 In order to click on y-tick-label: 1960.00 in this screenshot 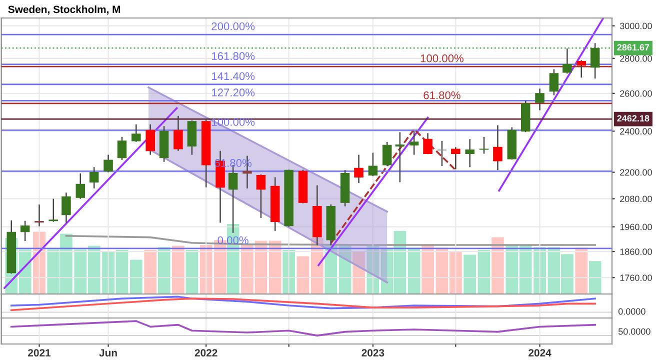, I will do `click(636, 227)`.